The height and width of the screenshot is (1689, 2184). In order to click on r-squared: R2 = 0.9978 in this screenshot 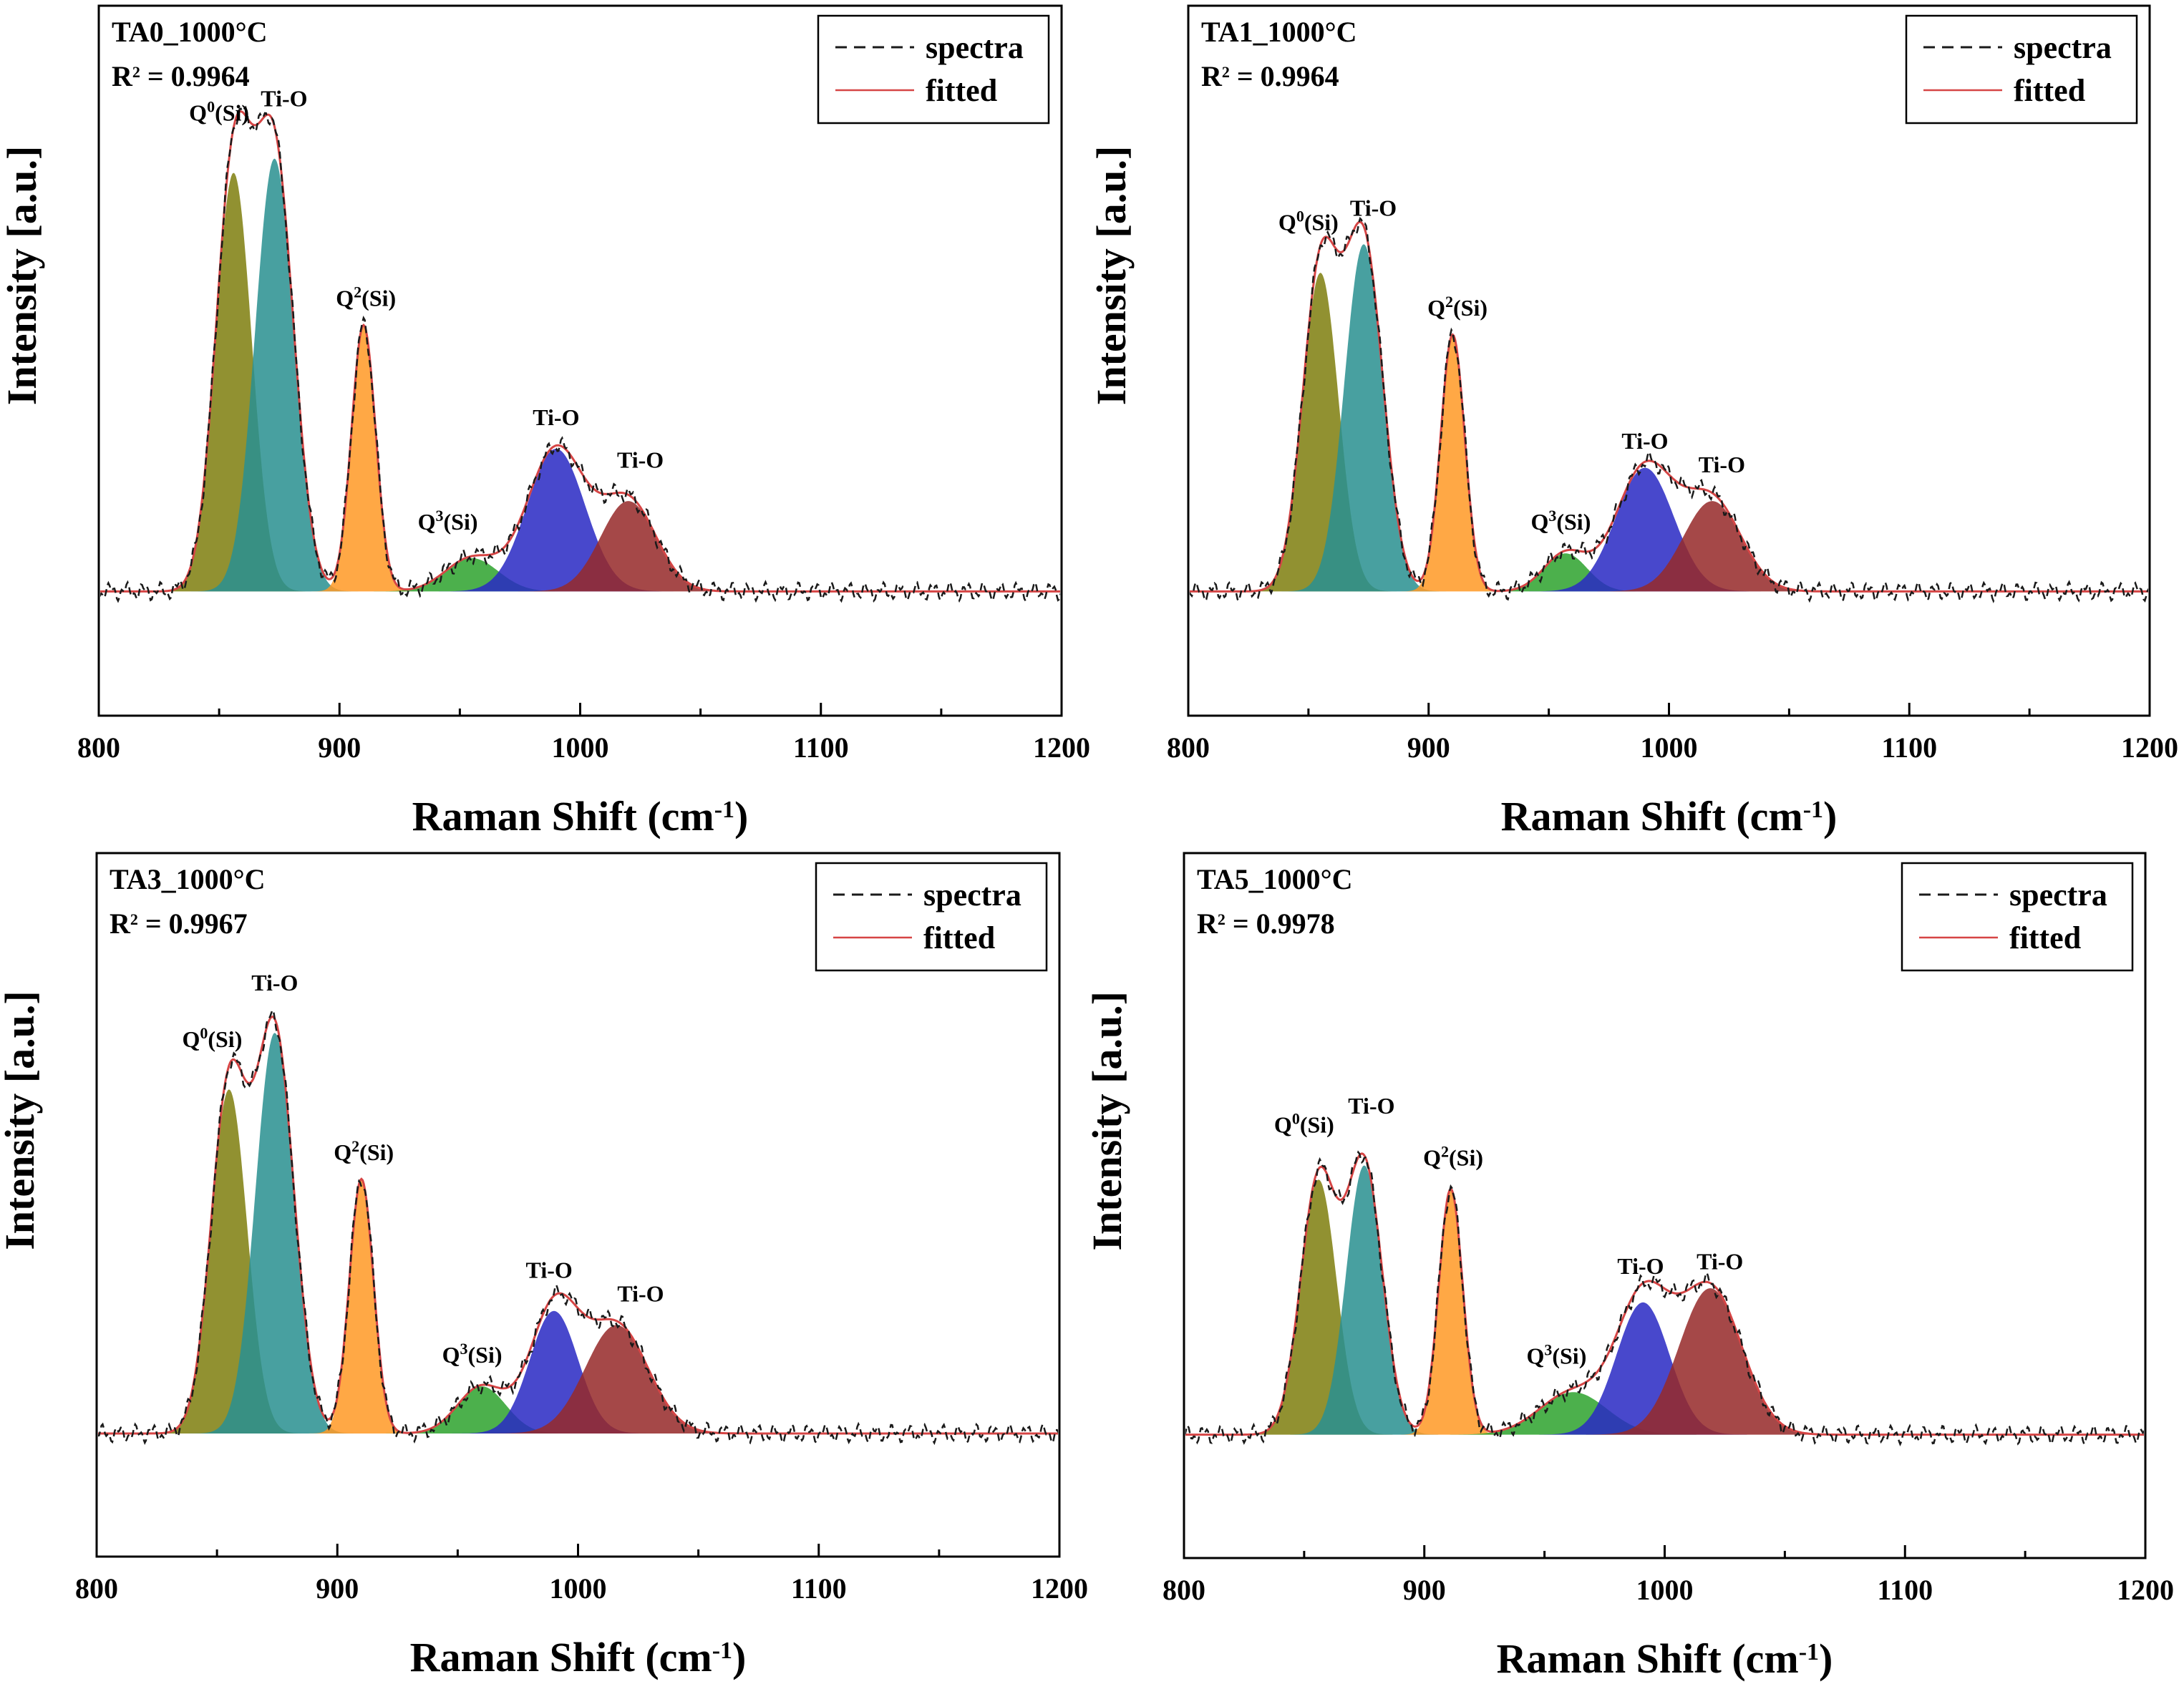, I will do `click(1266, 923)`.